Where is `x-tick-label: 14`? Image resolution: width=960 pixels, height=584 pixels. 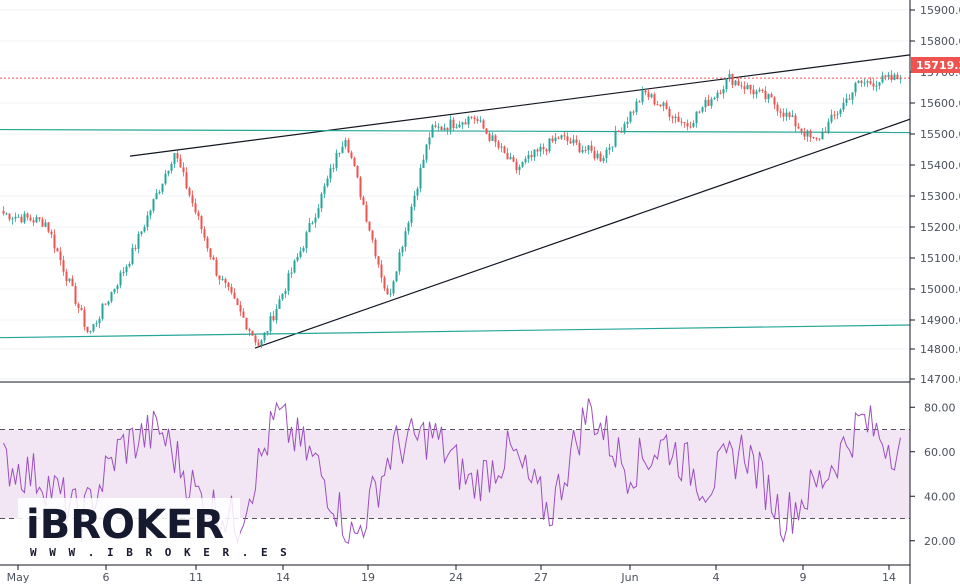
x-tick-label: 14 is located at coordinates (889, 577).